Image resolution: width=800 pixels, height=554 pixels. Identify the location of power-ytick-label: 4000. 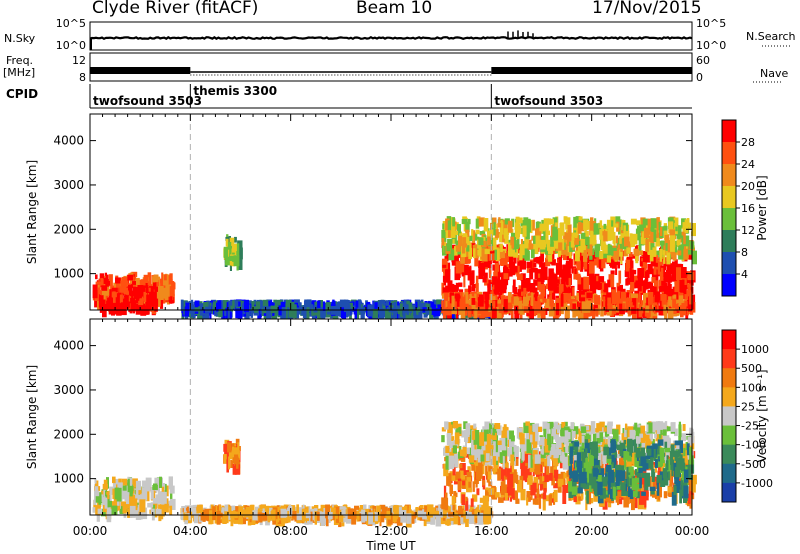
(68, 141).